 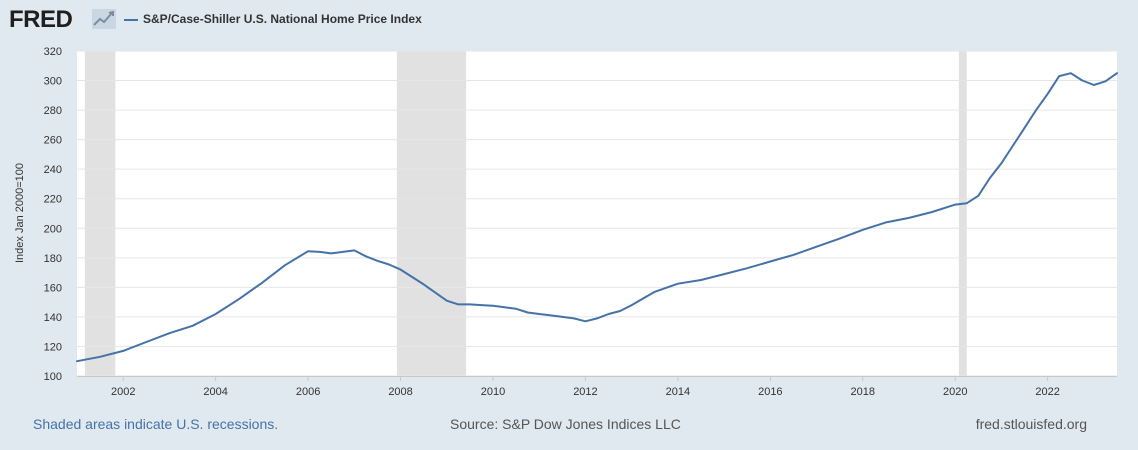 What do you see at coordinates (53, 377) in the screenshot?
I see `y-tick-label-100: 100` at bounding box center [53, 377].